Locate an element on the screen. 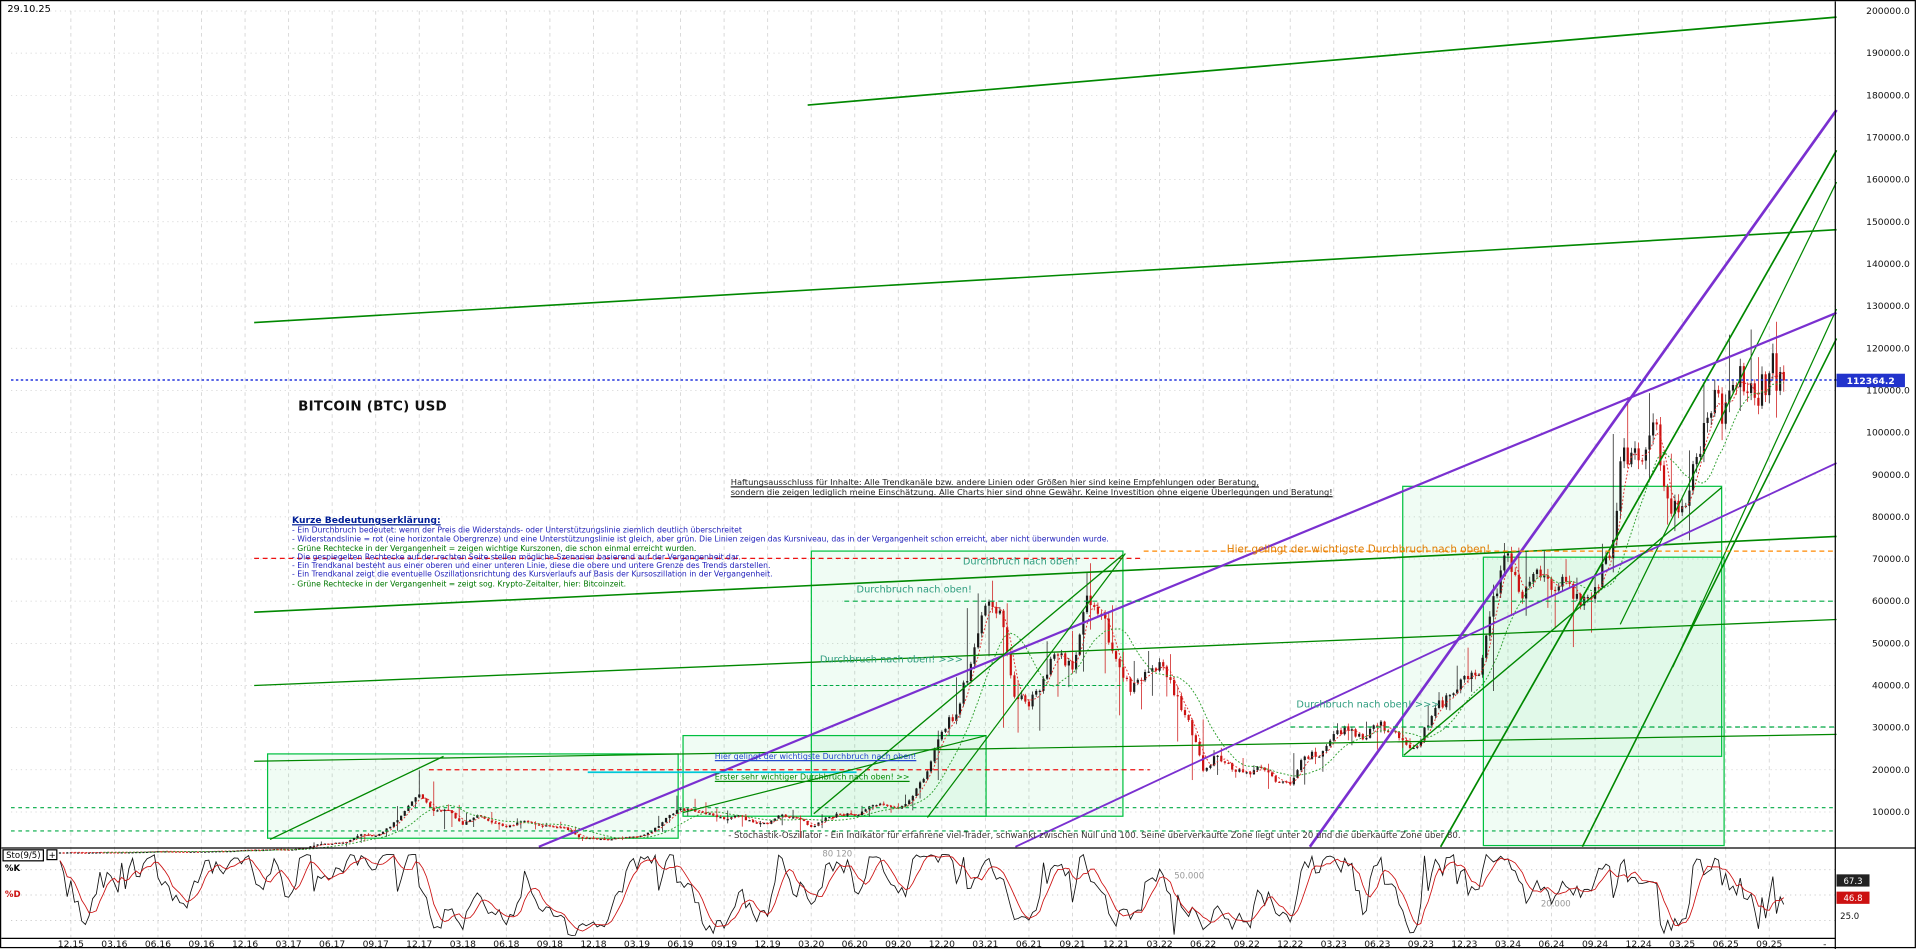  trend-line is located at coordinates (356, 798).